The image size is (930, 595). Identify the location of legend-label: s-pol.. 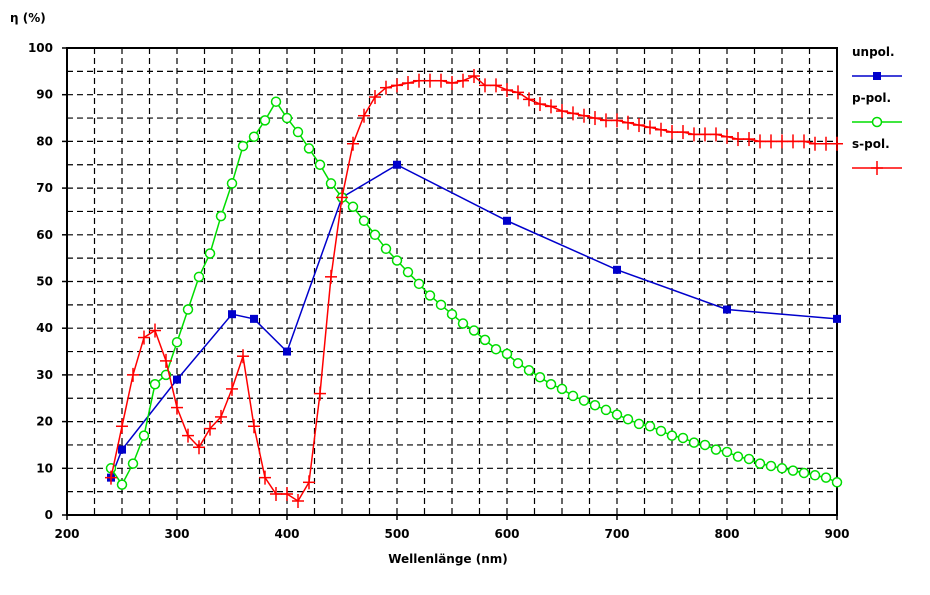
(871, 144).